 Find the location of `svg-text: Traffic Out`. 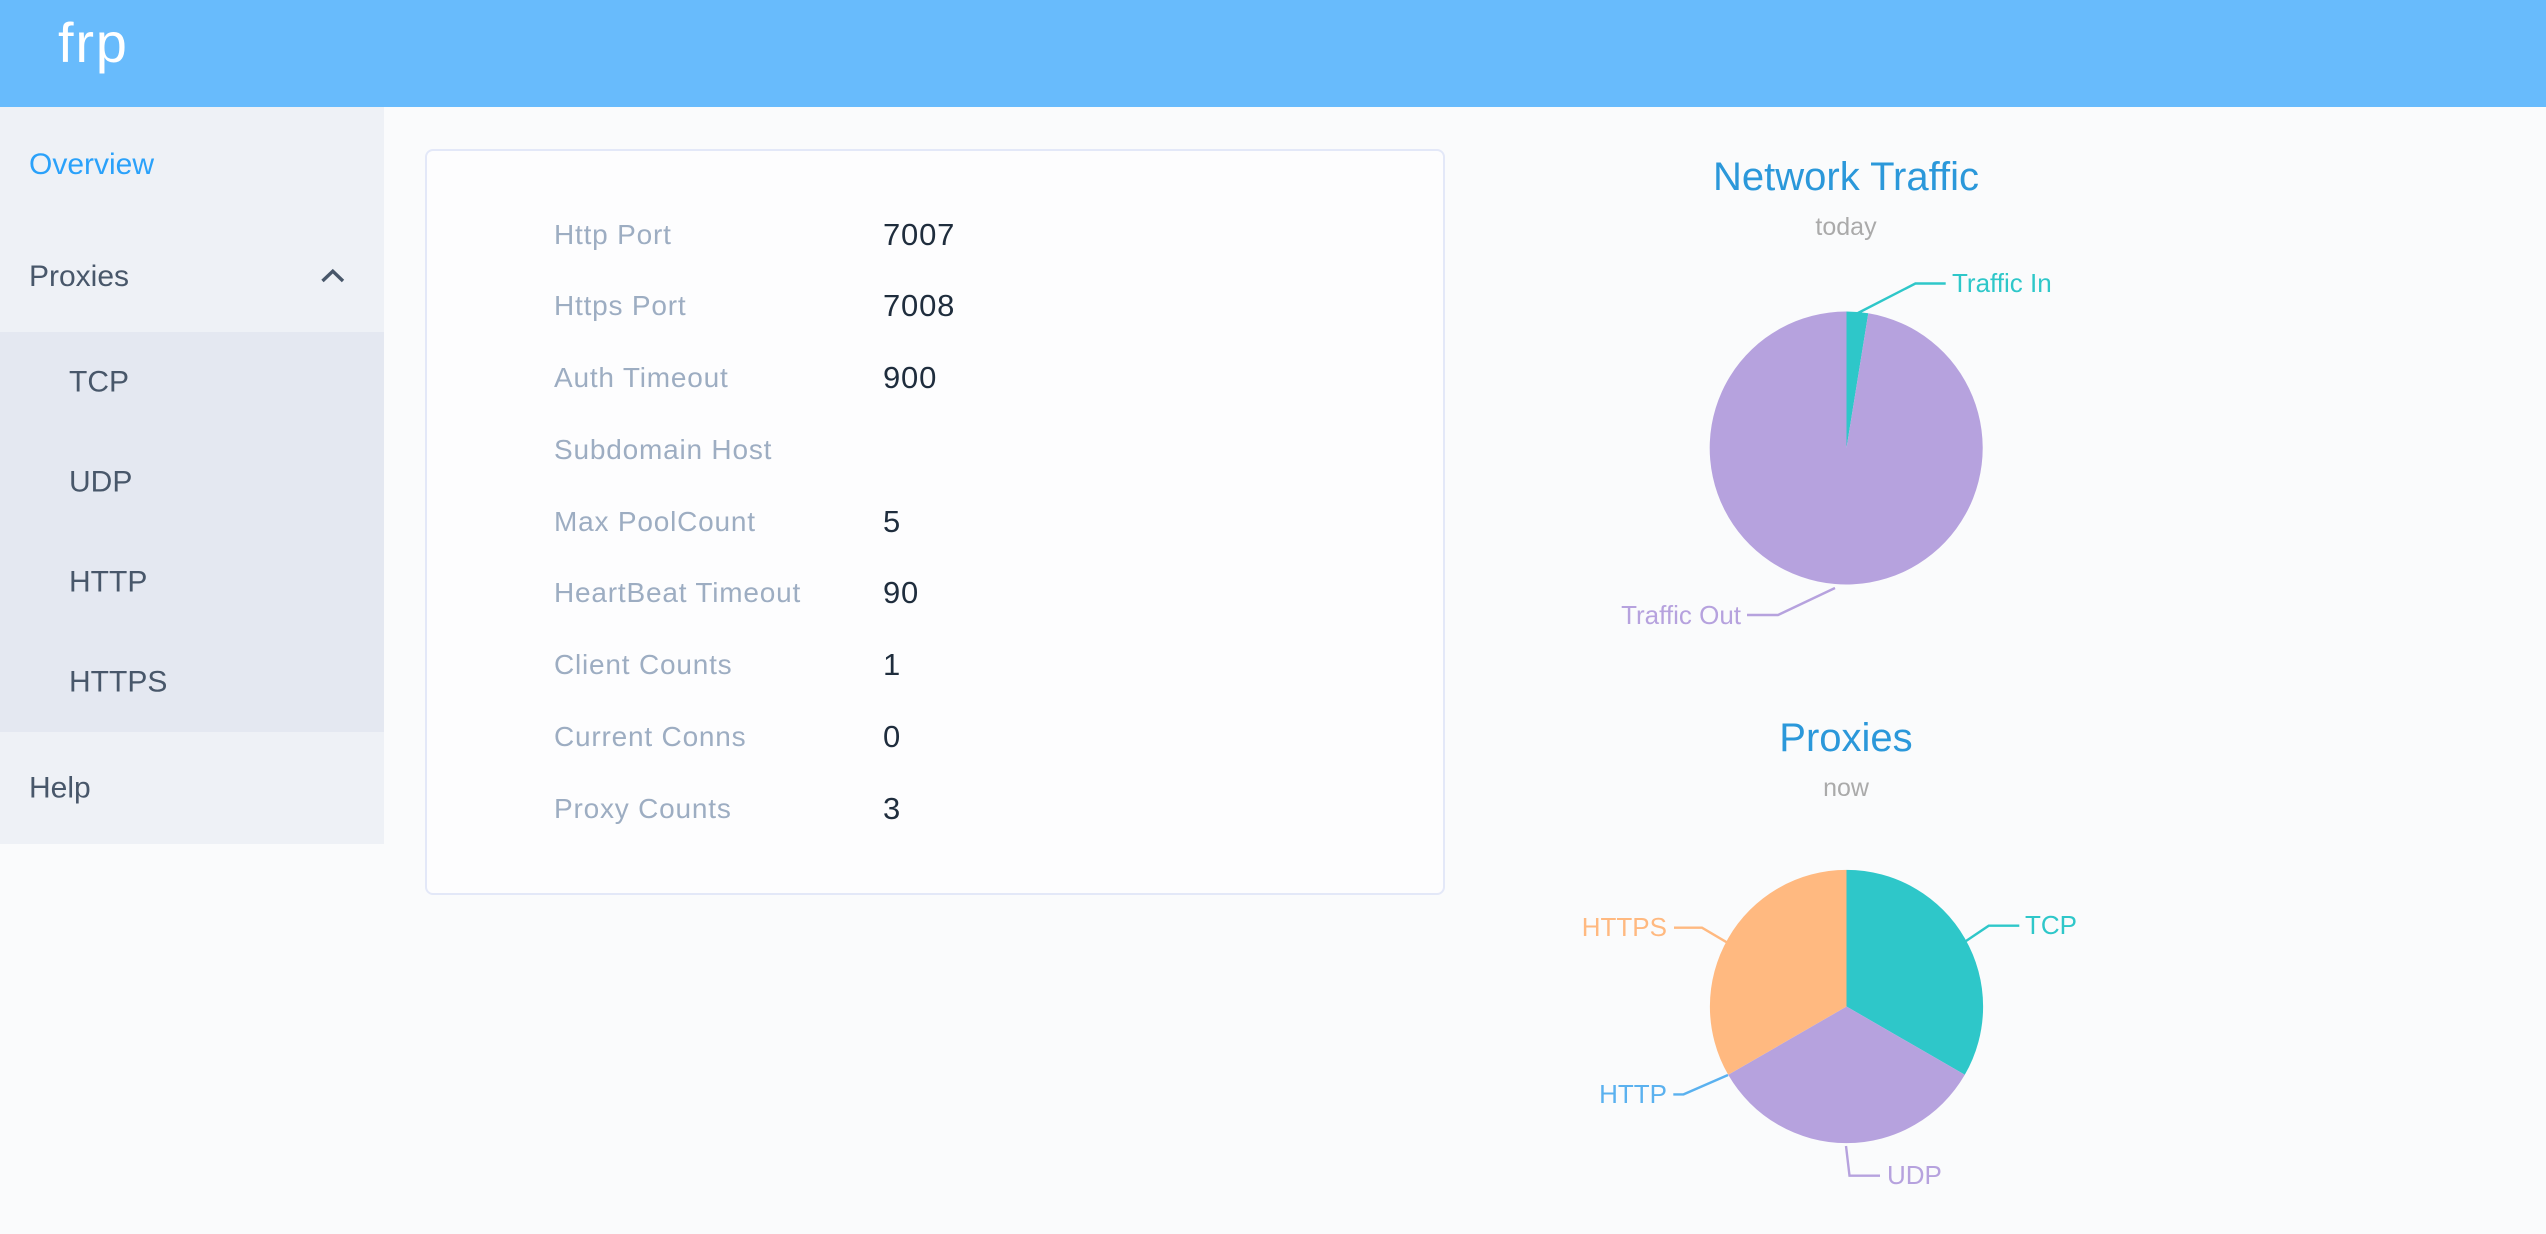

svg-text: Traffic Out is located at coordinates (1681, 615).